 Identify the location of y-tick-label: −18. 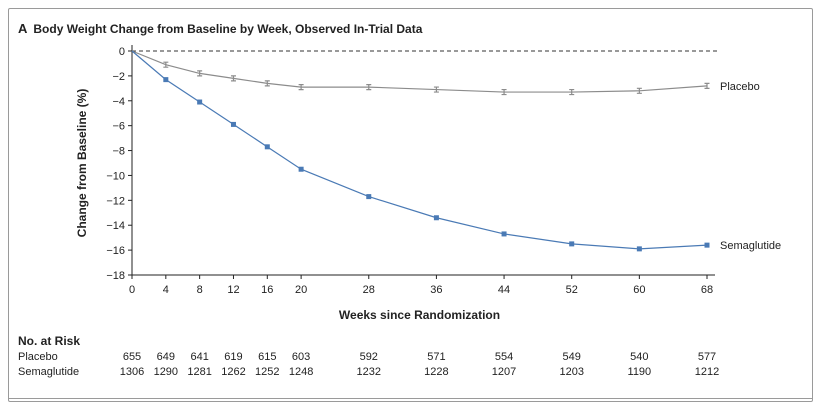
(115, 276).